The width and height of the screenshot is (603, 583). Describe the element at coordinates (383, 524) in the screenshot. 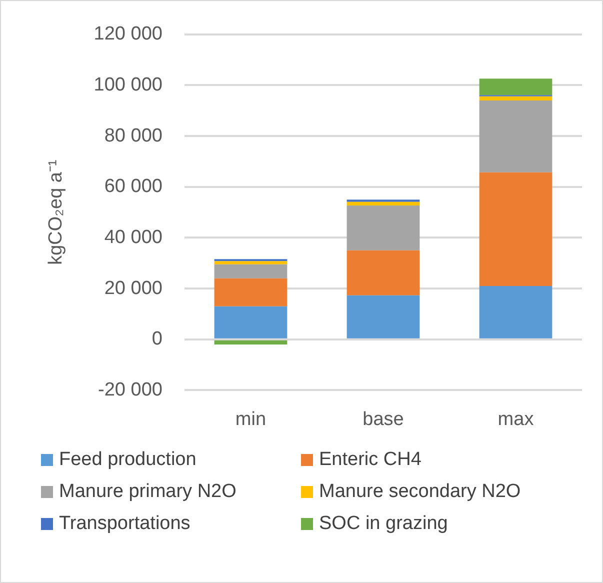

I see `legend-label: SOC in grazing` at that location.